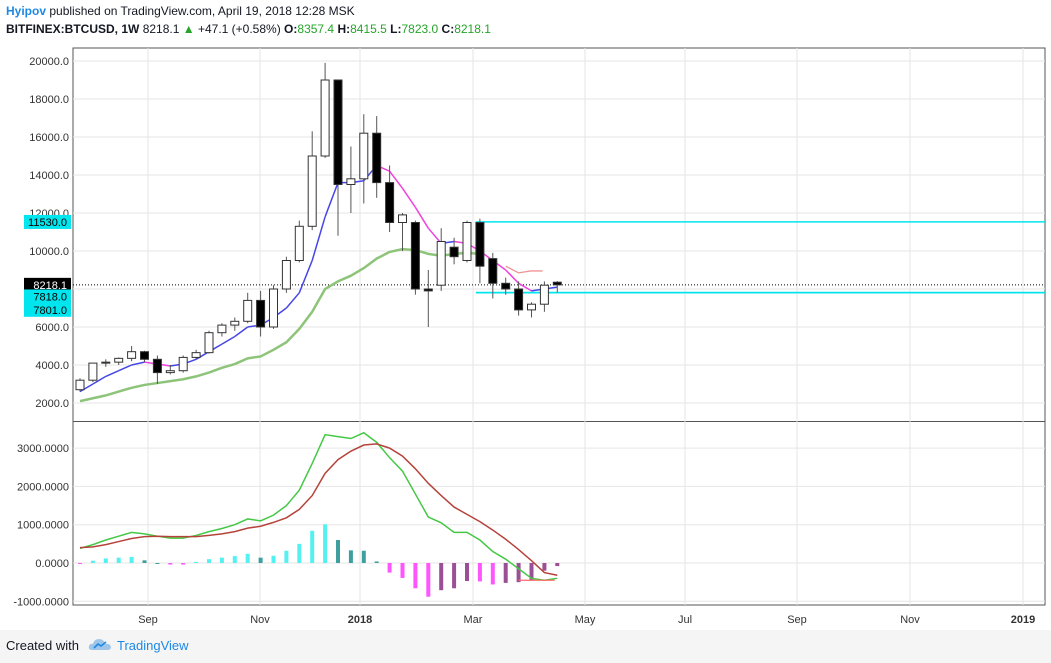 This screenshot has height=663, width=1051. Describe the element at coordinates (420, 29) in the screenshot. I see `low-value: 7823.0` at that location.